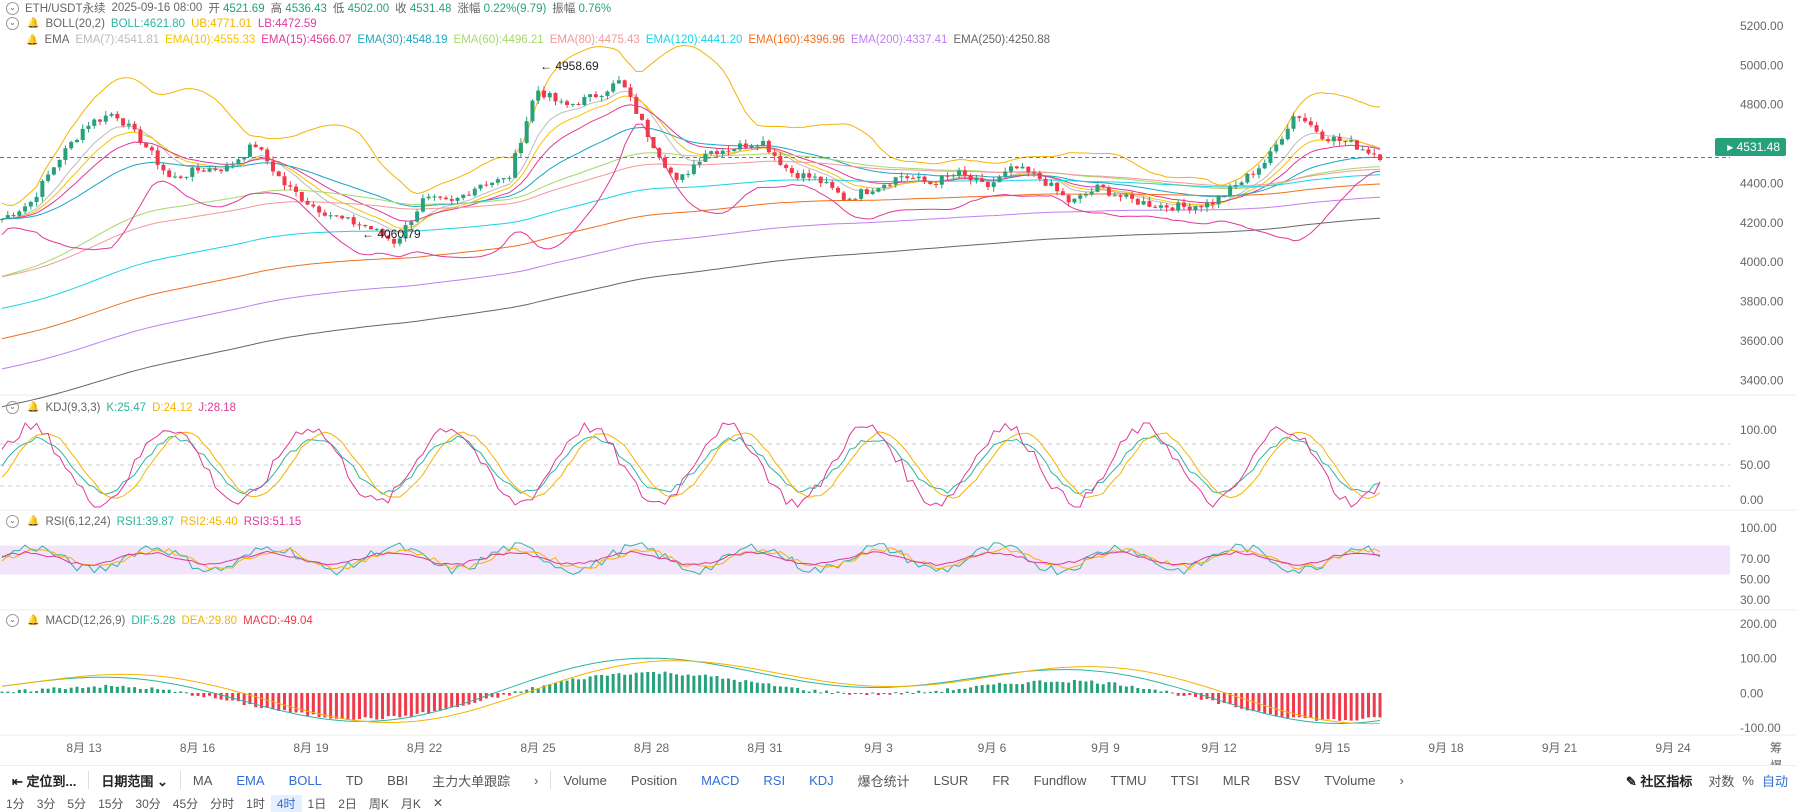  What do you see at coordinates (1762, 105) in the screenshot?
I see `price-tick-label: 4800.00` at bounding box center [1762, 105].